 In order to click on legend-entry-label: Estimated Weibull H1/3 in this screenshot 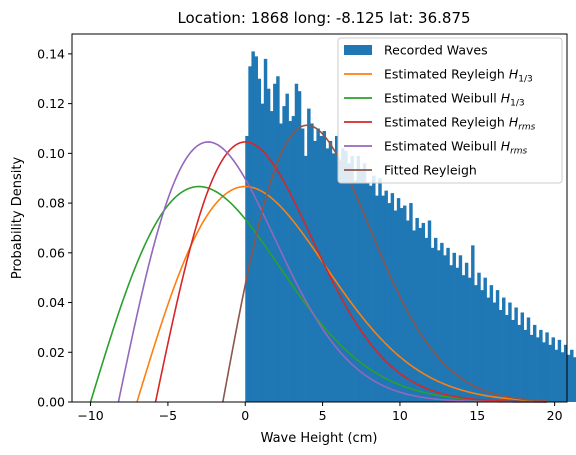, I will do `click(454, 100)`.